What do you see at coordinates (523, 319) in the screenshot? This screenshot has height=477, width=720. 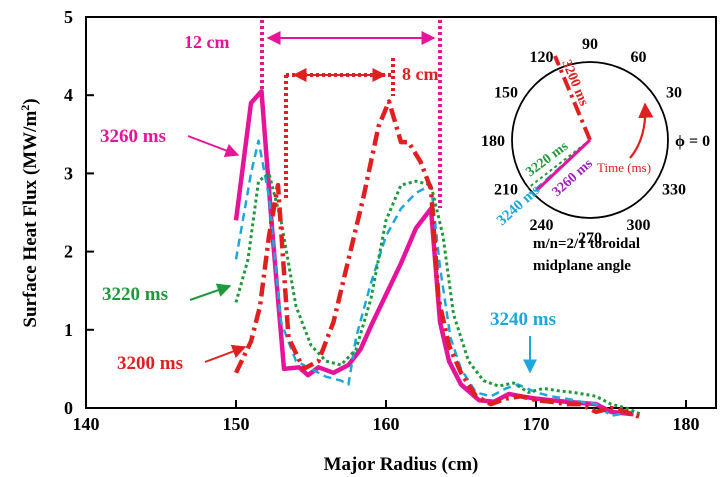 I see `annotation-3240ms-right: 3240 ms` at bounding box center [523, 319].